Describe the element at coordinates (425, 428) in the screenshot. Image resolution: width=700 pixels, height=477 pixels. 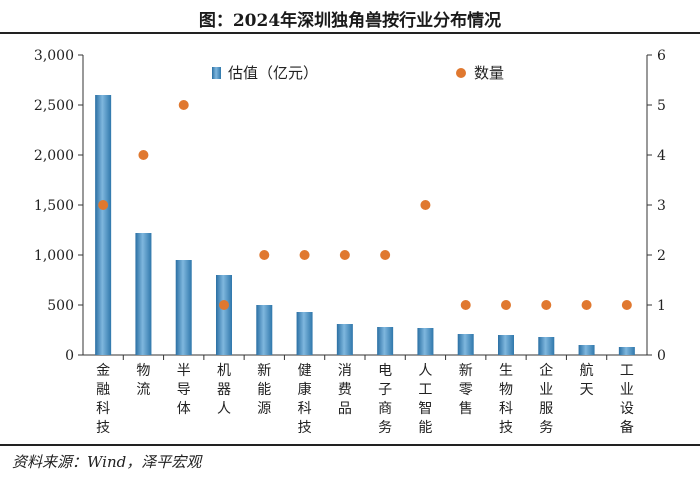
I see `x-tick-label-char: 能` at that location.